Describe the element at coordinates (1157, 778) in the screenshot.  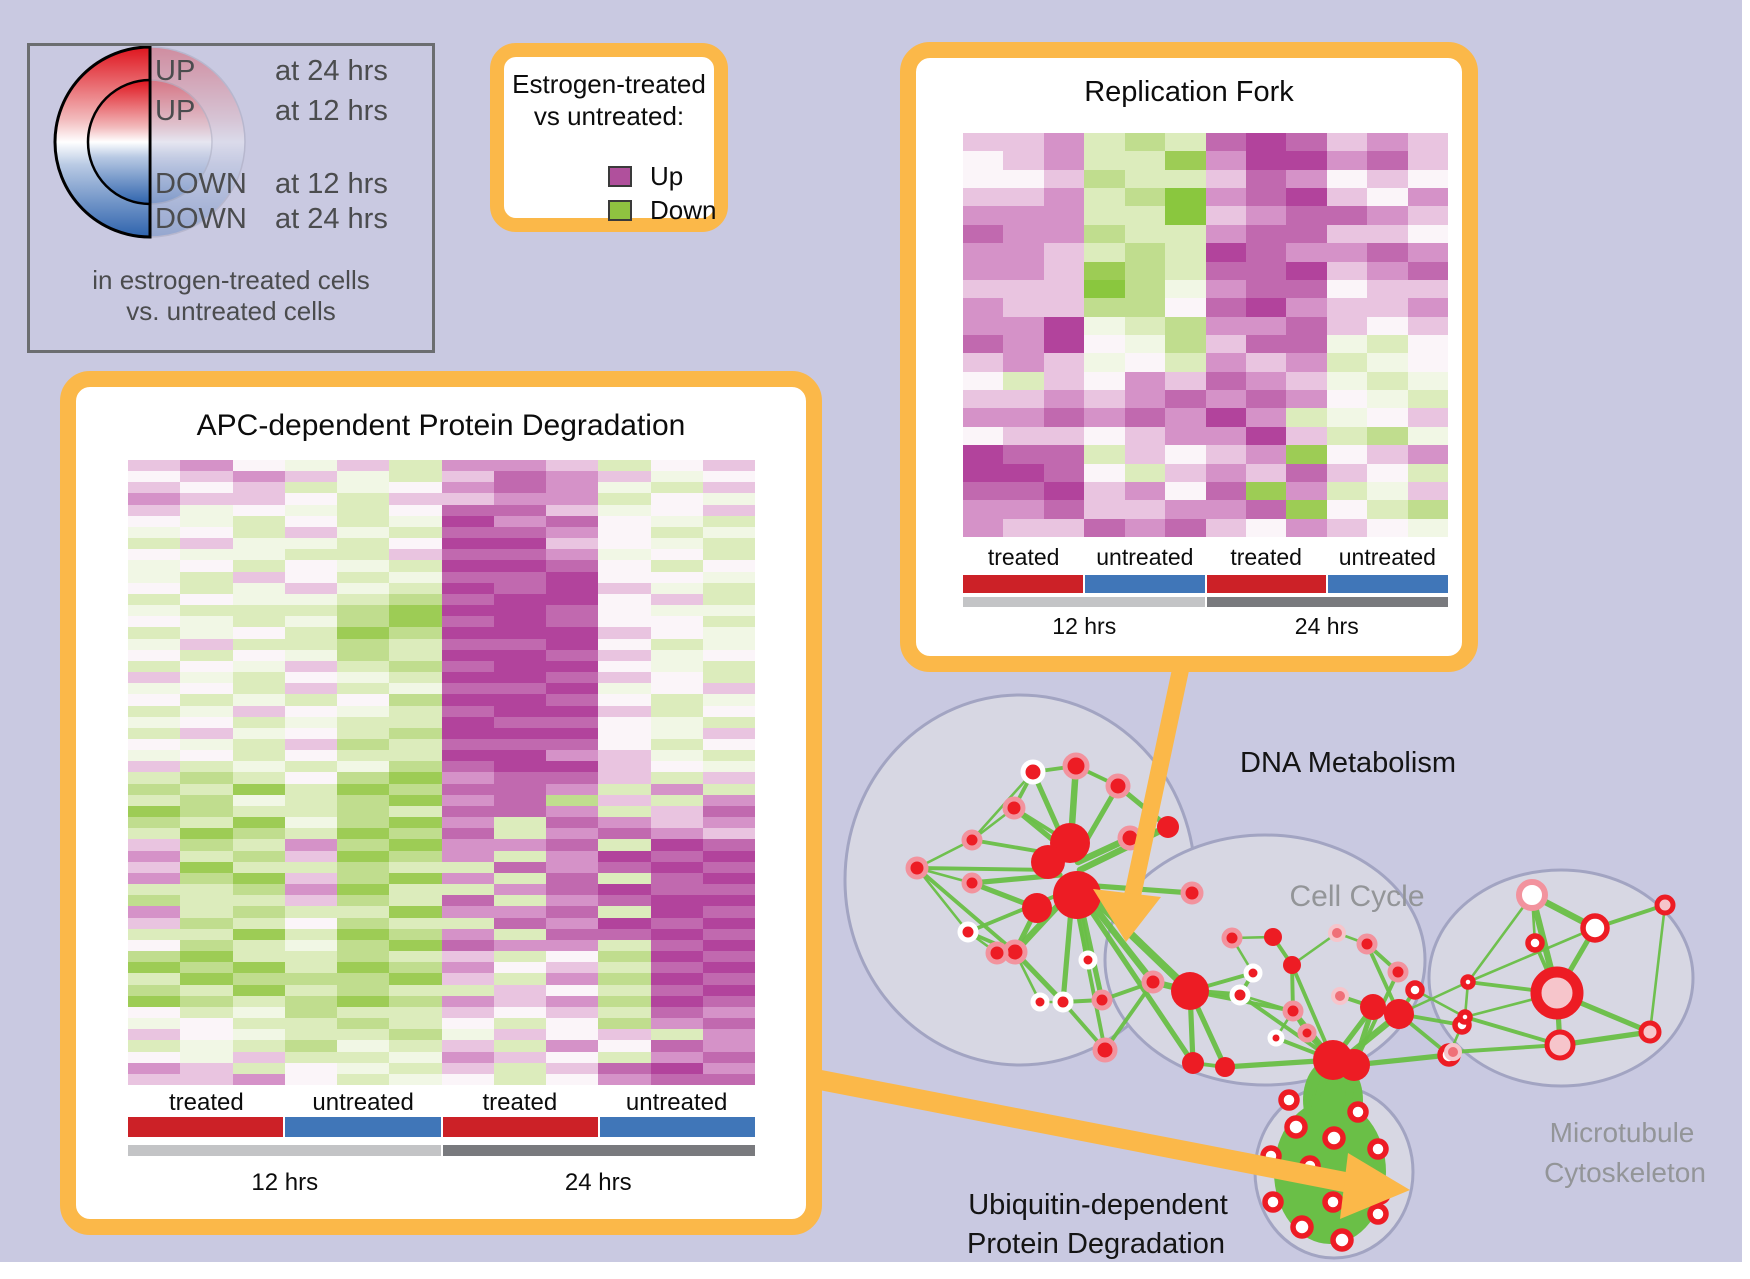
I see `arrow-replication-to-dna-shaft` at that location.